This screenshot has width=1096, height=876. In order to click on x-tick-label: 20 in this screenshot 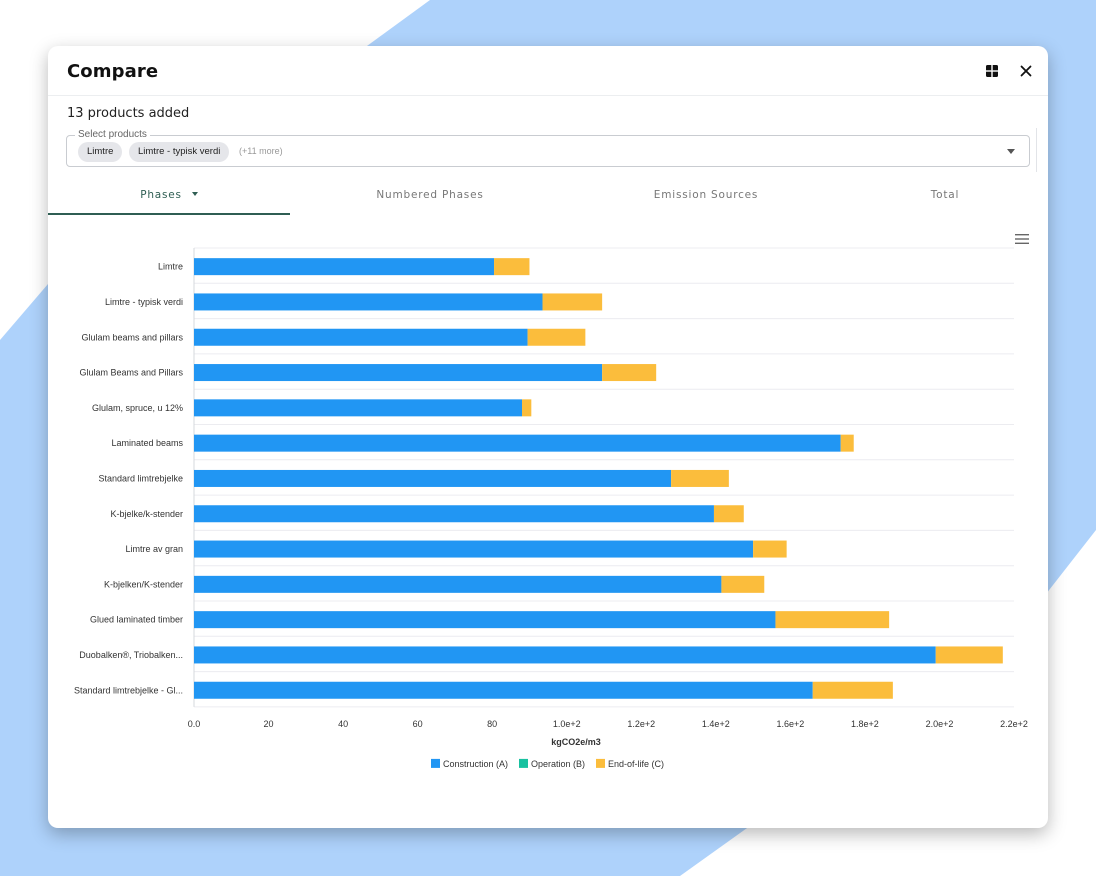, I will do `click(269, 724)`.